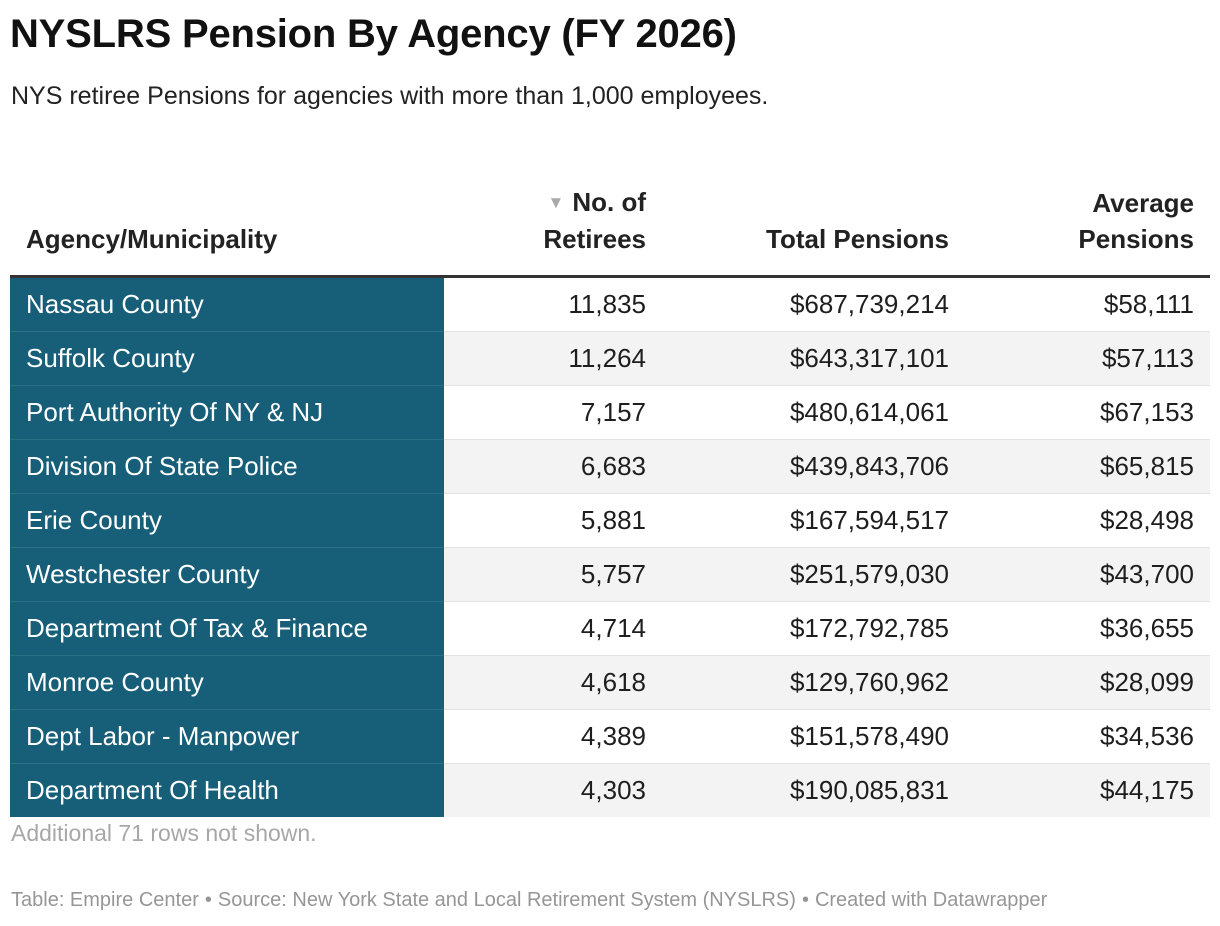 This screenshot has width=1220, height=926. I want to click on cell-average: $36,655, so click(1087, 628).